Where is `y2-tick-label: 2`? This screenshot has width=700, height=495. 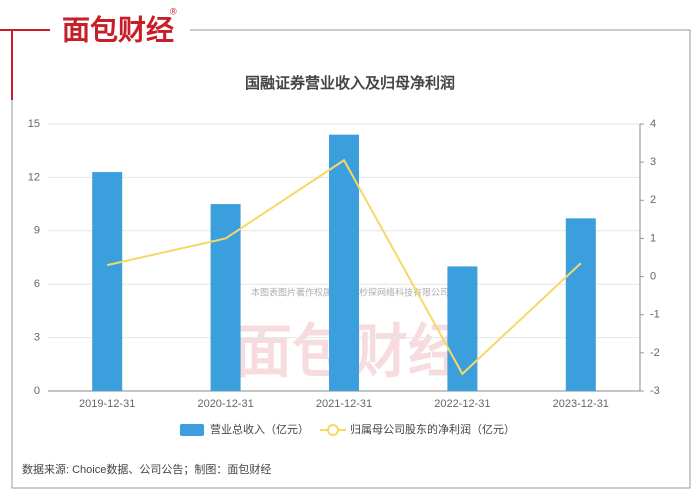 y2-tick-label: 2 is located at coordinates (653, 200).